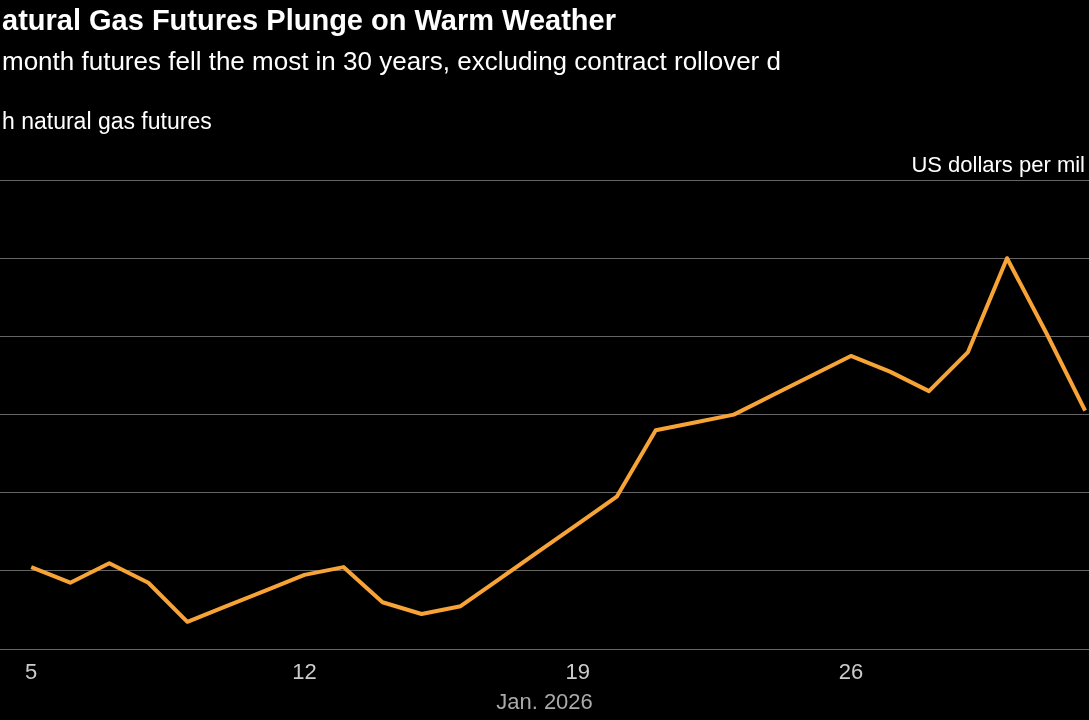 This screenshot has width=1089, height=720. What do you see at coordinates (391, 61) in the screenshot?
I see `chart-subtitle: month futures fell the most in 30 years, excluding contract rollover d` at bounding box center [391, 61].